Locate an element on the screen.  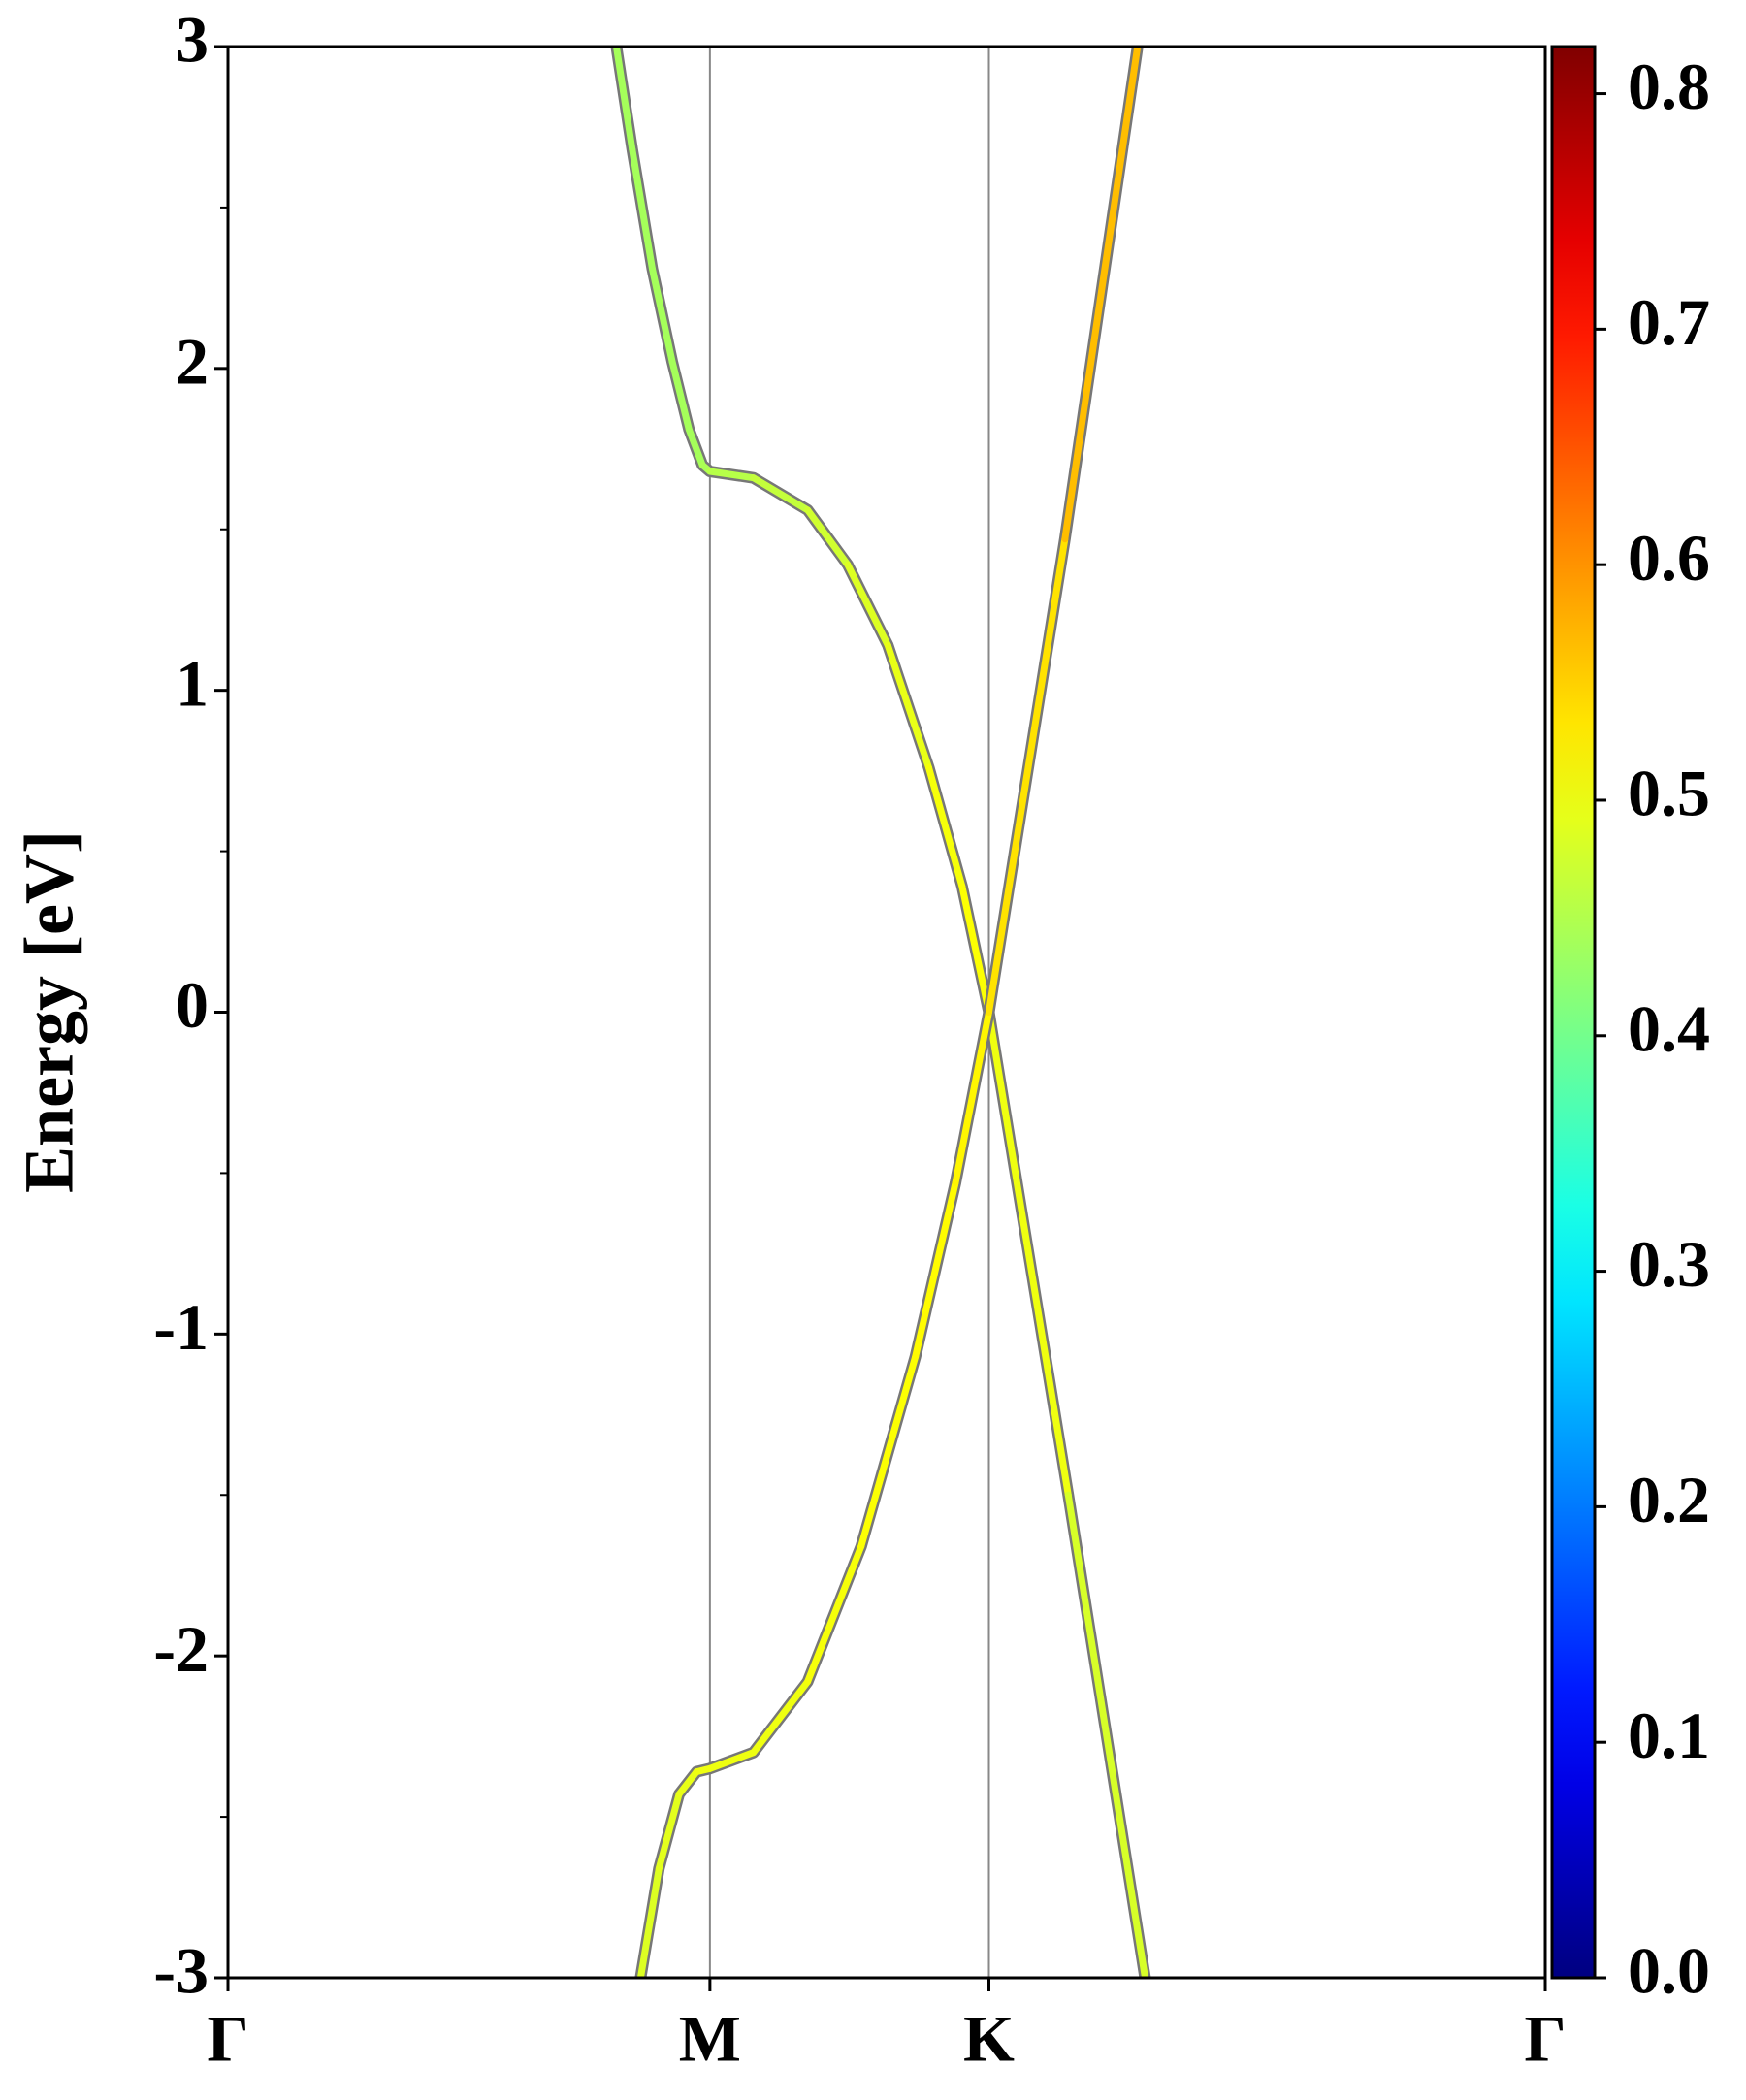
y-axis-label: Energy [eV] is located at coordinates (49, 1011).